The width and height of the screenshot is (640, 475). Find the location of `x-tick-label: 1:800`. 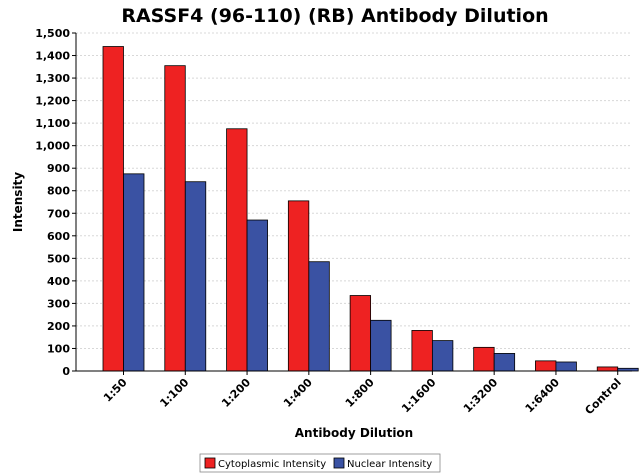

x-tick-label: 1:800 is located at coordinates (360, 393).